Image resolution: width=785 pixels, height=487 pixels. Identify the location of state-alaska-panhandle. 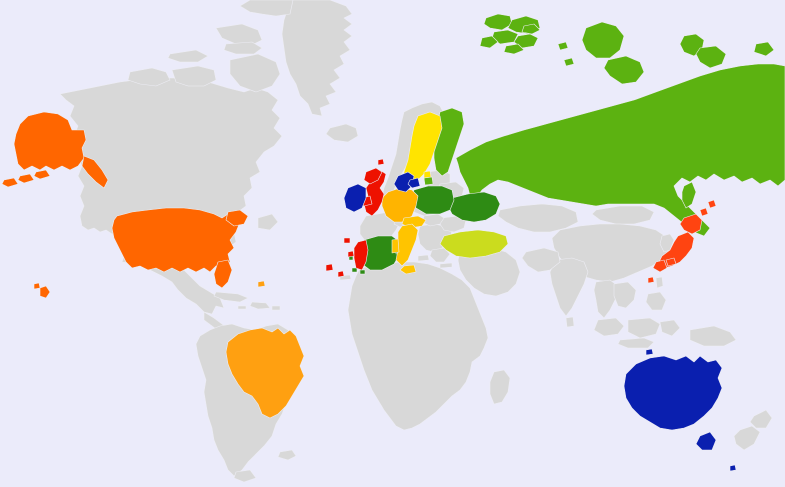
(95, 172).